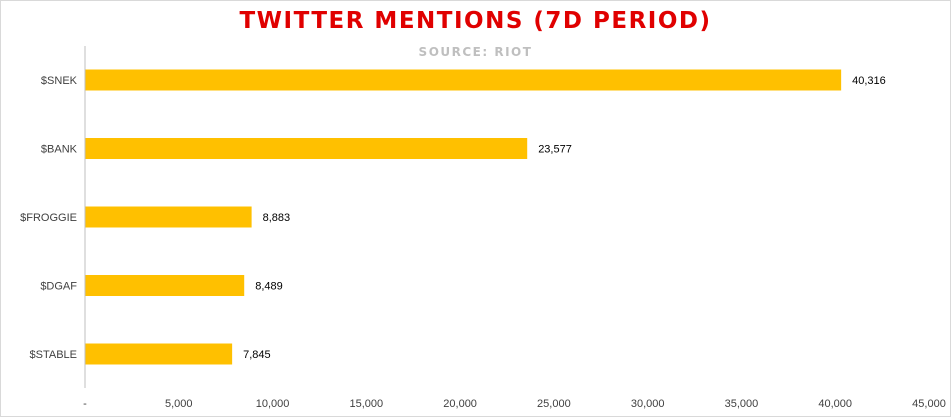 The height and width of the screenshot is (417, 951). I want to click on bar-snek, so click(463, 80).